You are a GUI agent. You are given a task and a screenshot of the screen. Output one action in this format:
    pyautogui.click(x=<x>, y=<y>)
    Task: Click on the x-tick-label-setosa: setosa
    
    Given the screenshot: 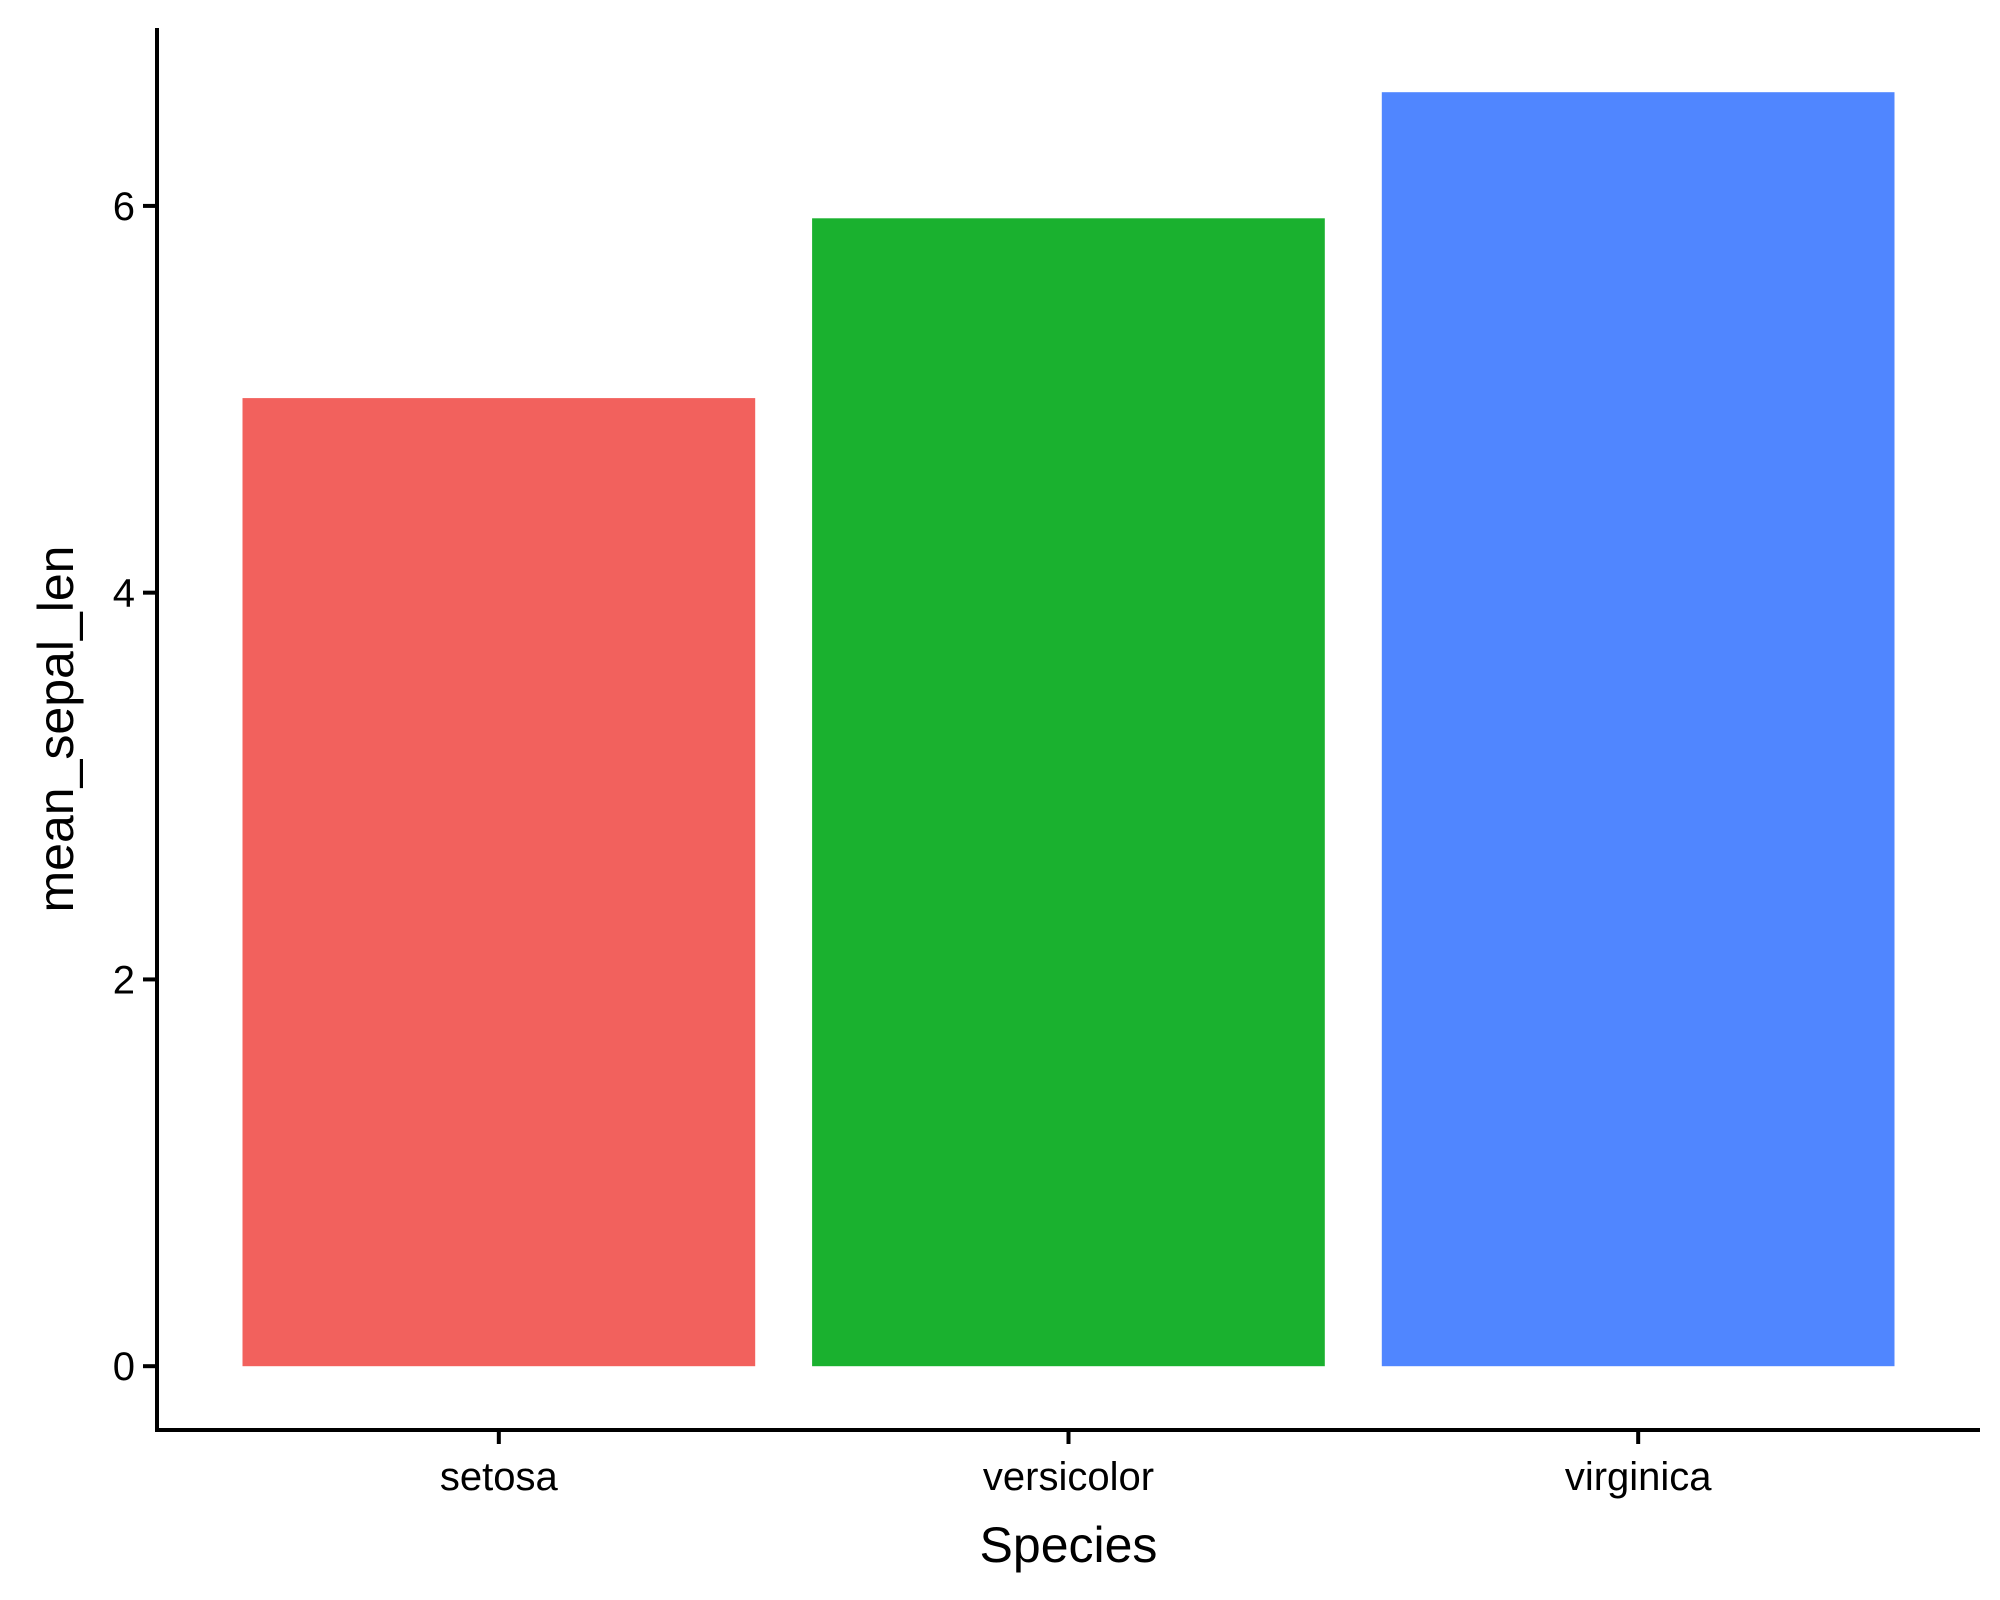 What is the action you would take?
    pyautogui.click(x=499, y=1477)
    